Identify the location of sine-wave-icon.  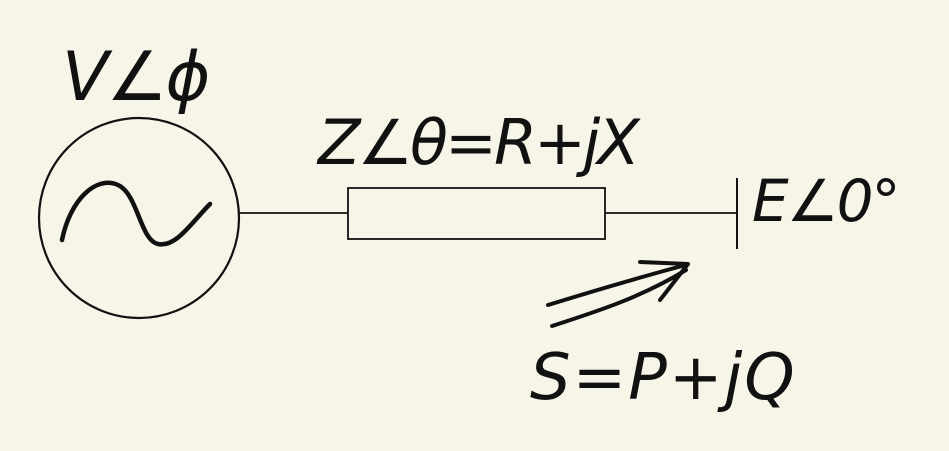
(136, 214).